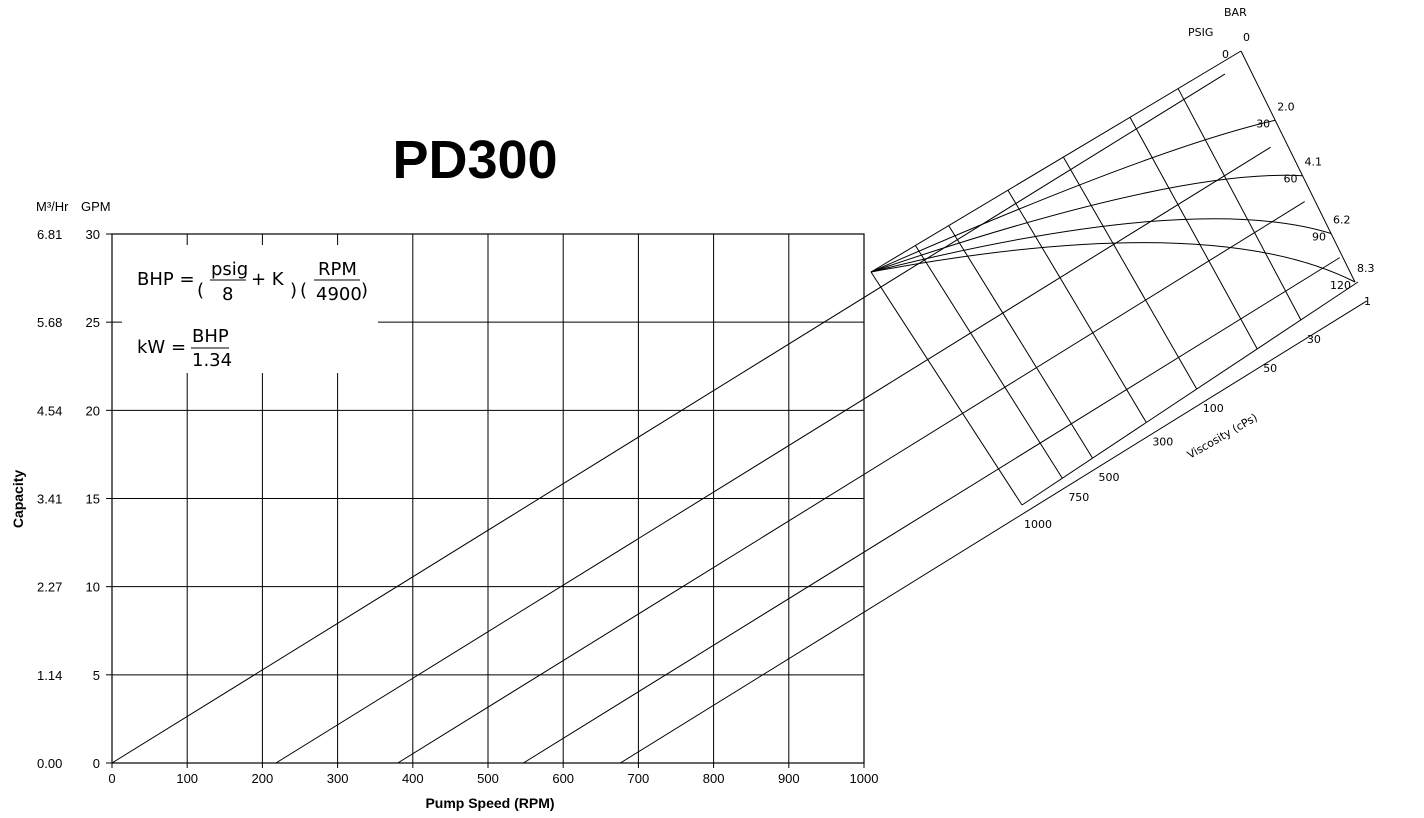  I want to click on formula-box, so click(250, 309).